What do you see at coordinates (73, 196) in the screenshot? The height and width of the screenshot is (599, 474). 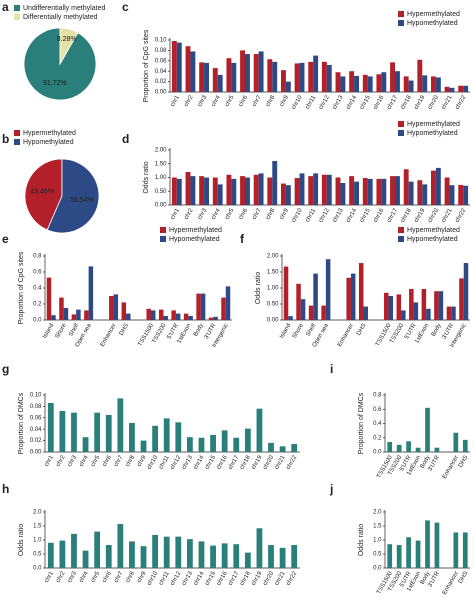 I see `pie-slice` at bounding box center [73, 196].